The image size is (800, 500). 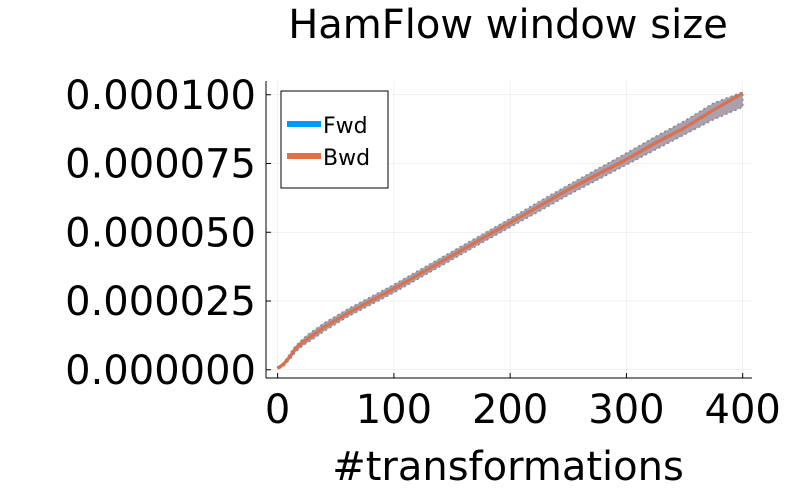 I want to click on legend: Fwd Bwd, so click(x=334, y=139).